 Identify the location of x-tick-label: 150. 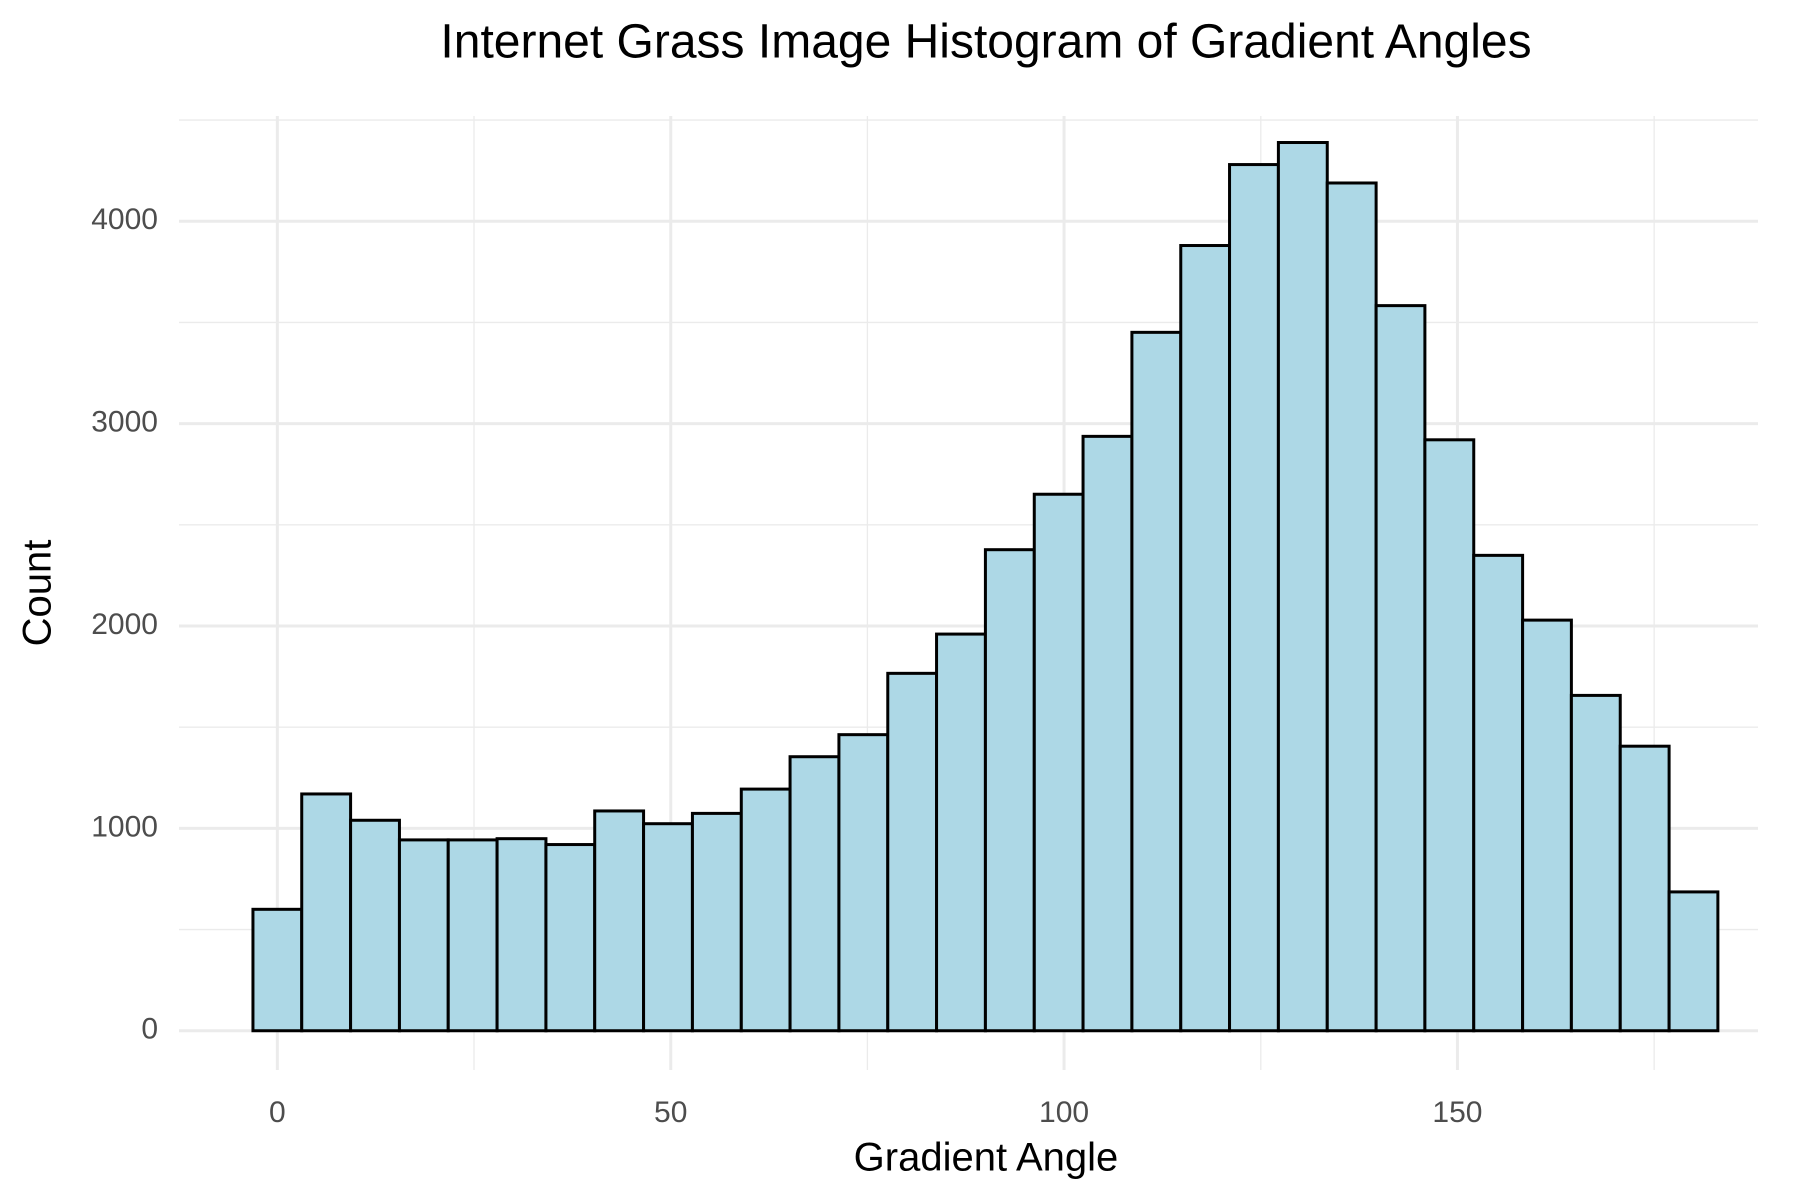
(1457, 1112).